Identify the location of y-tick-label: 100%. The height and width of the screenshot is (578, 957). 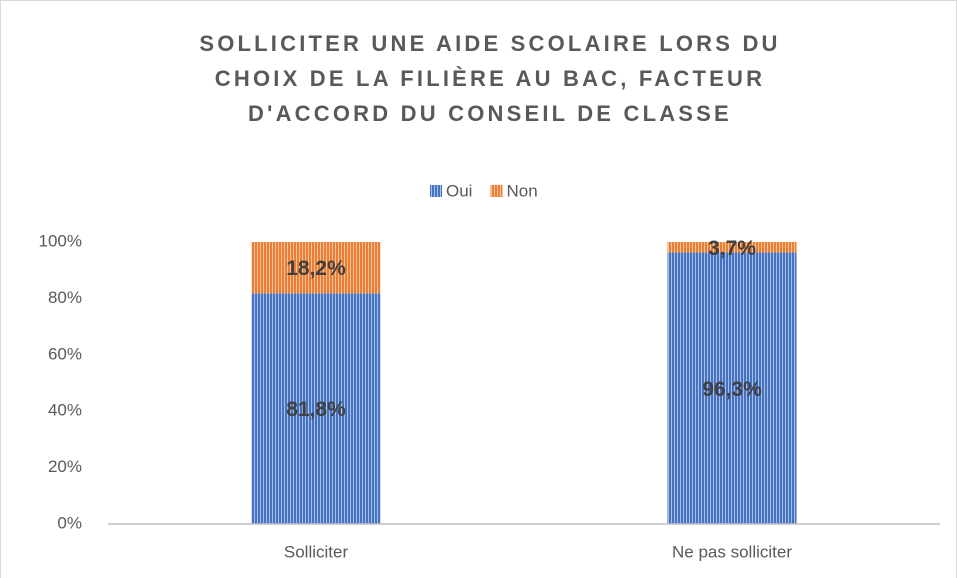
(60, 240).